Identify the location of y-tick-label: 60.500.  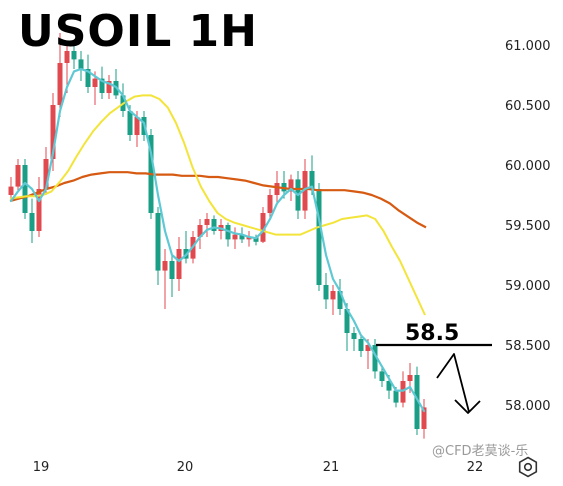
(528, 106).